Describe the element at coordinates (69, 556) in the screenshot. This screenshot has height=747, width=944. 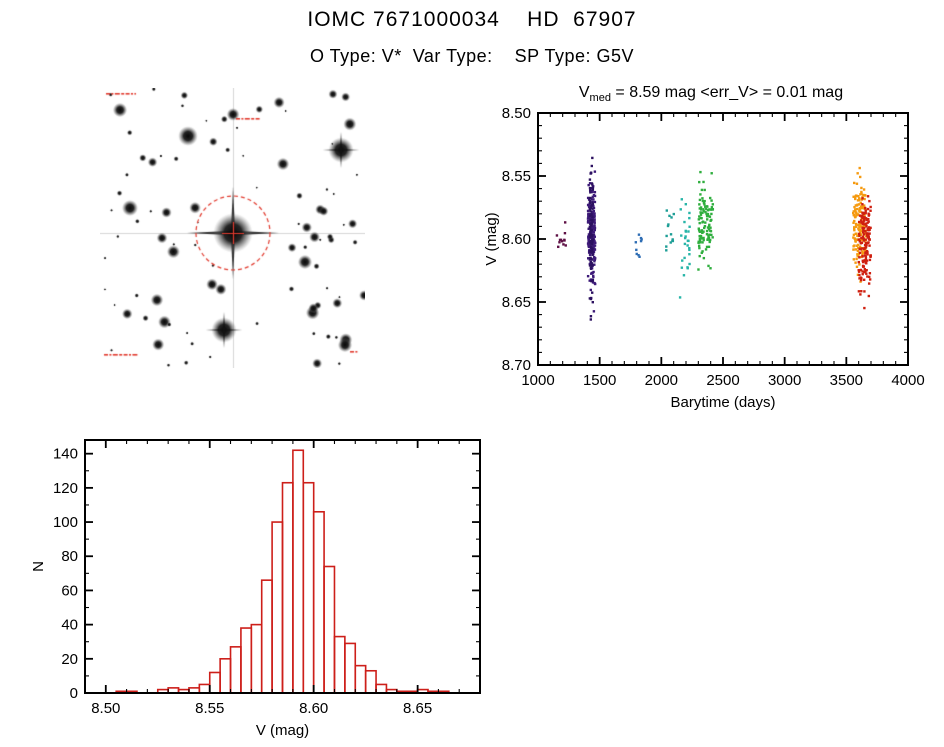
I see `svg-text: 80` at that location.